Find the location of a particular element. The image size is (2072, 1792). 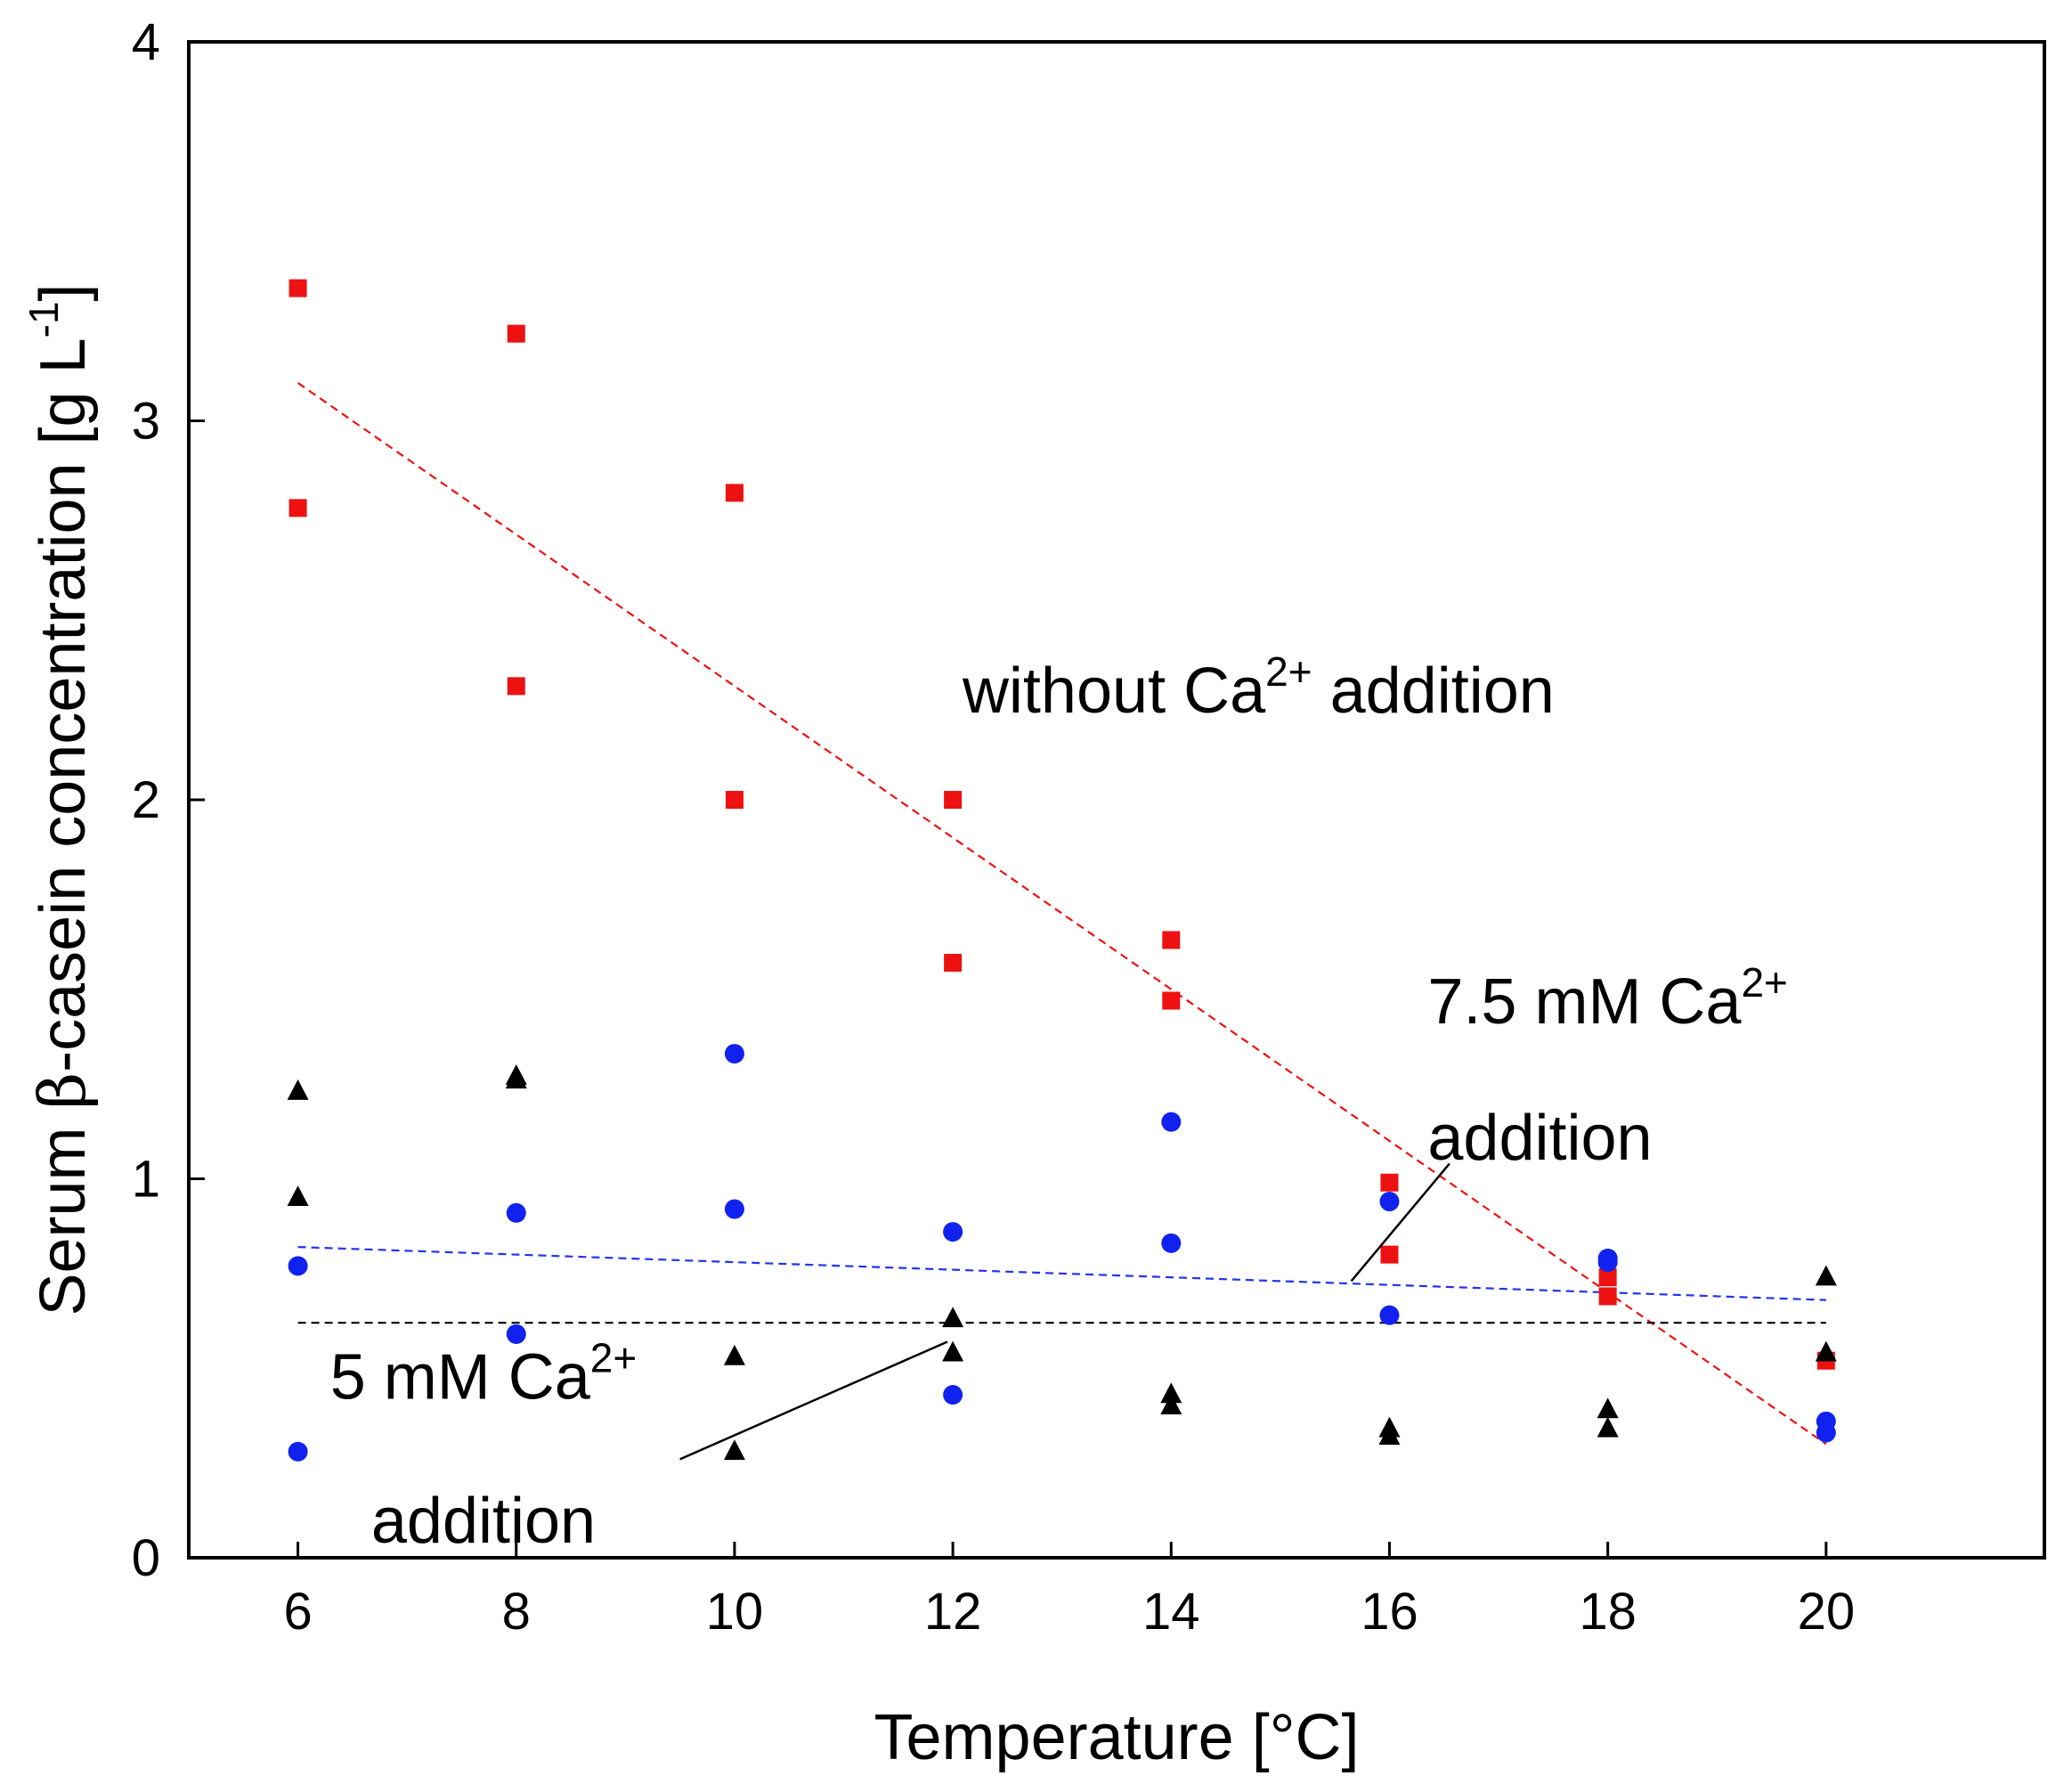

annotation-leaders is located at coordinates (1064, 1312).